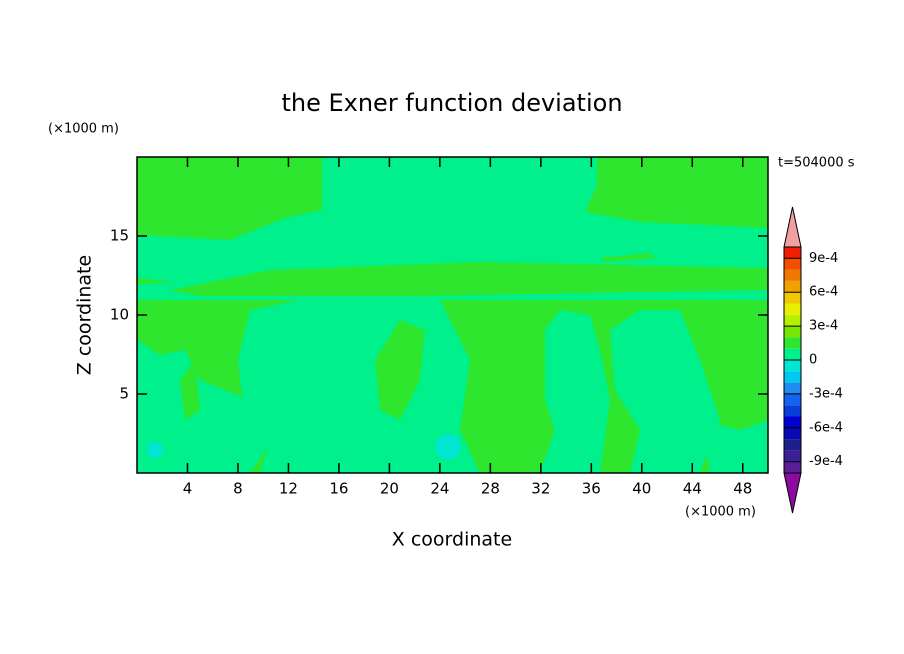  I want to click on x-tick-label: 40, so click(641, 489).